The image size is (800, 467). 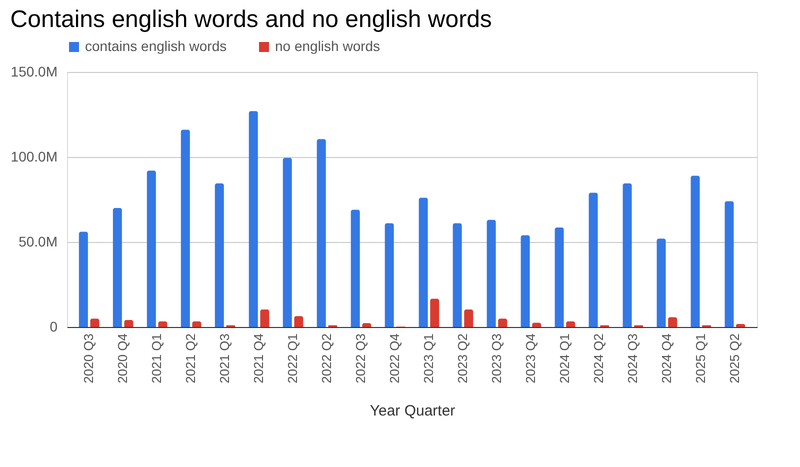 I want to click on chart-title: Contains english words and no english words, so click(x=251, y=19).